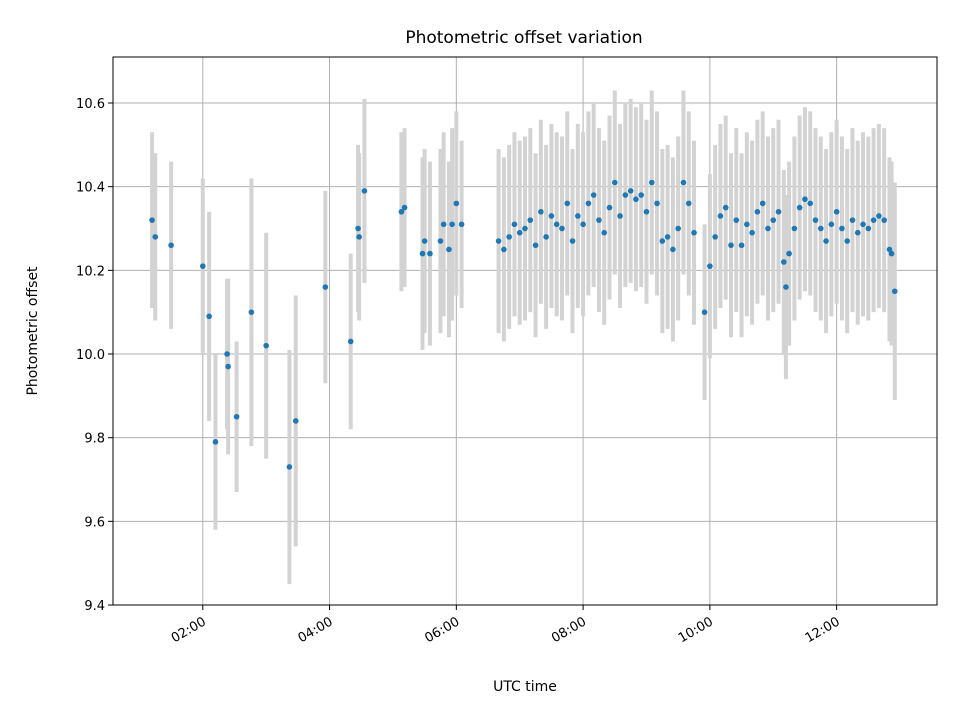  What do you see at coordinates (90, 104) in the screenshot?
I see `y-tick-label: 10.6` at bounding box center [90, 104].